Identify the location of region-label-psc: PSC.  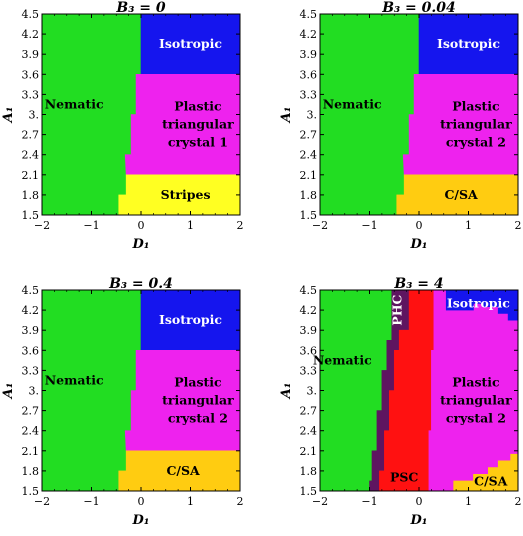
(404, 477).